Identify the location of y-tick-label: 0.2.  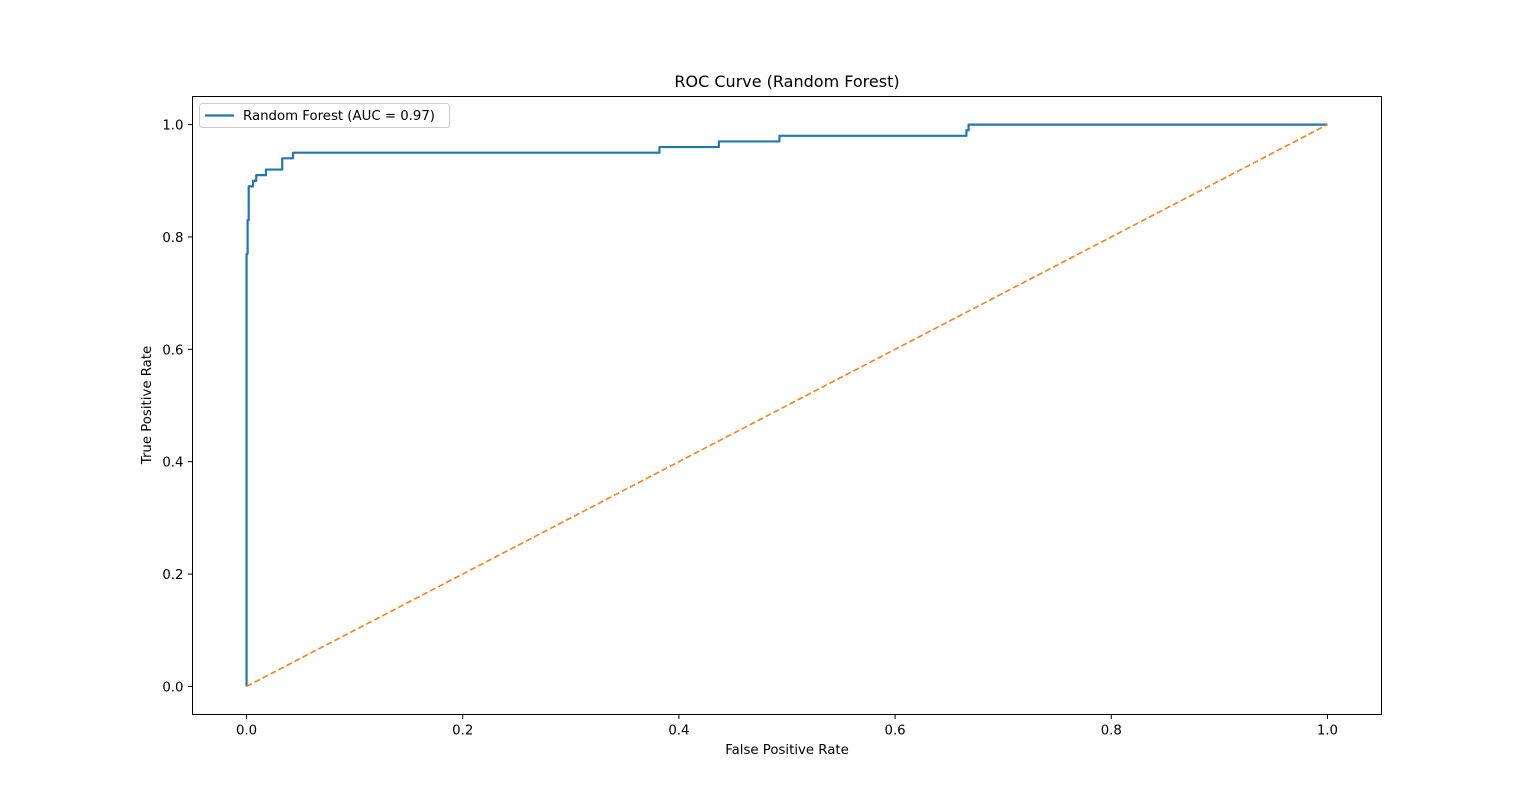
(172, 575).